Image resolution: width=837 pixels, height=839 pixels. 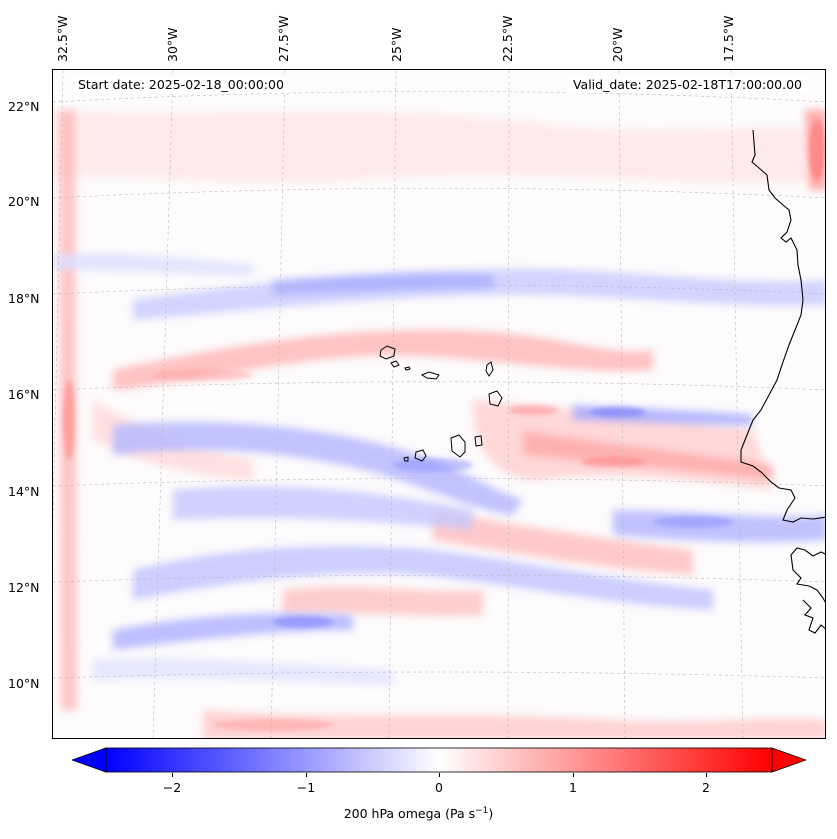 What do you see at coordinates (24, 394) in the screenshot?
I see `lat-label-16n: 16°N` at bounding box center [24, 394].